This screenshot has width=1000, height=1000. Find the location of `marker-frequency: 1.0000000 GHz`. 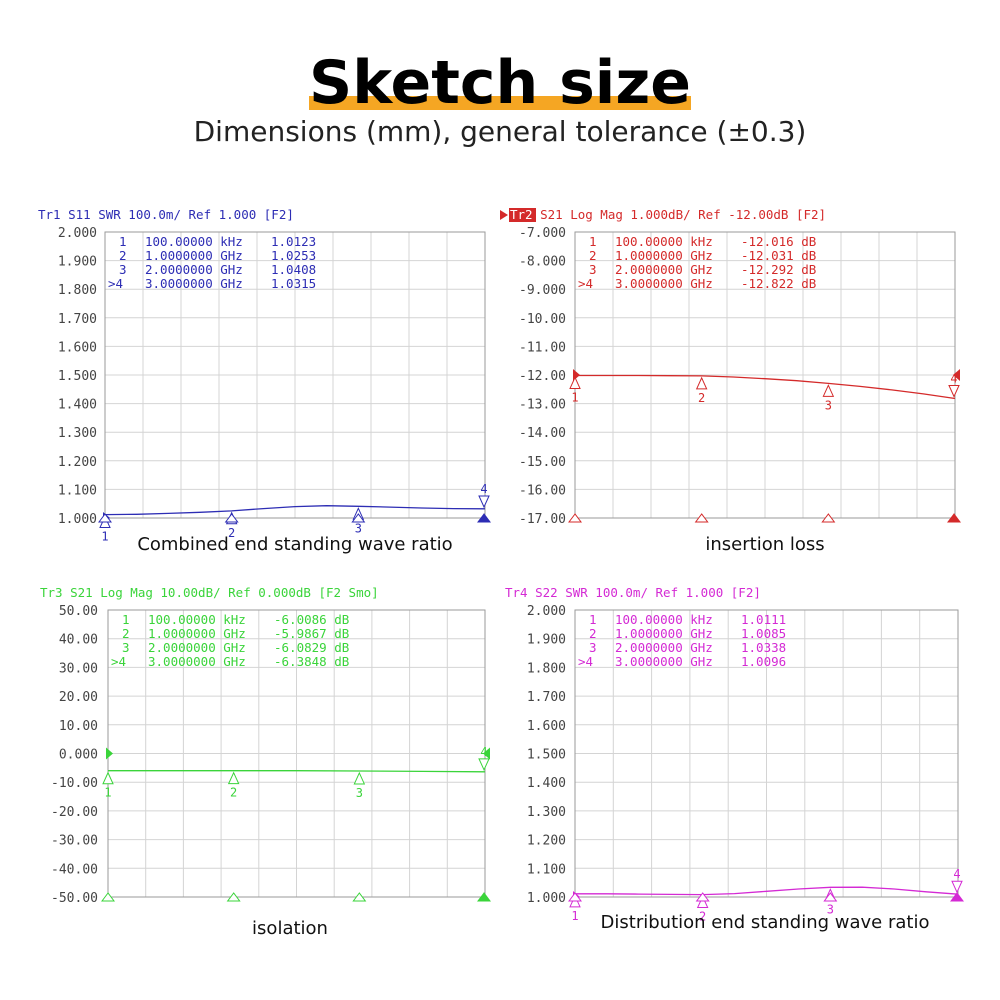

marker-frequency: 1.0000000 GHz is located at coordinates (194, 255).